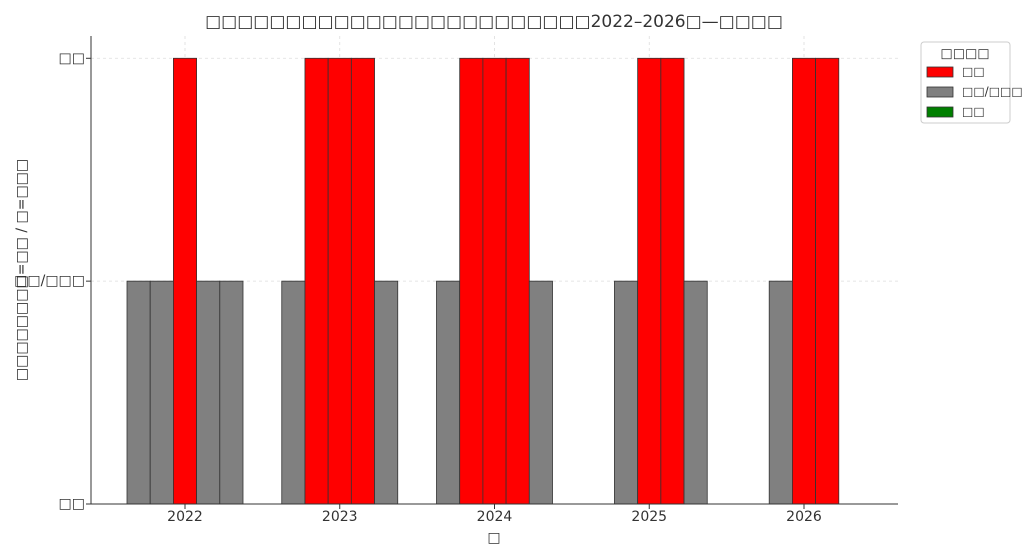 The height and width of the screenshot is (559, 1024). Describe the element at coordinates (22, 270) in the screenshot. I see `y-axis-label: □□□□□□□□=□□ / □=□□□` at that location.